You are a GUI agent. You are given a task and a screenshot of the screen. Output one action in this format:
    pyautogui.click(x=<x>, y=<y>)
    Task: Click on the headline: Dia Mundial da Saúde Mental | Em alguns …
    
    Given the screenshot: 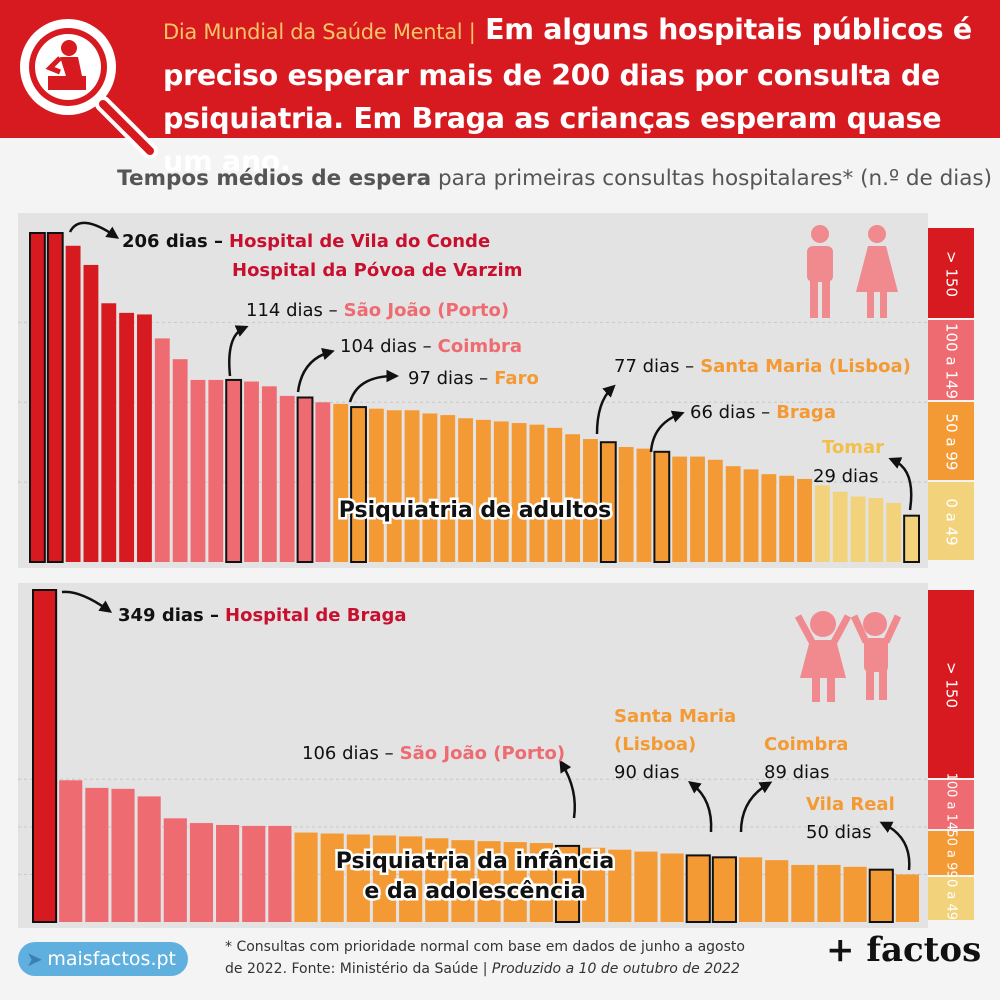 What is the action you would take?
    pyautogui.click(x=579, y=95)
    